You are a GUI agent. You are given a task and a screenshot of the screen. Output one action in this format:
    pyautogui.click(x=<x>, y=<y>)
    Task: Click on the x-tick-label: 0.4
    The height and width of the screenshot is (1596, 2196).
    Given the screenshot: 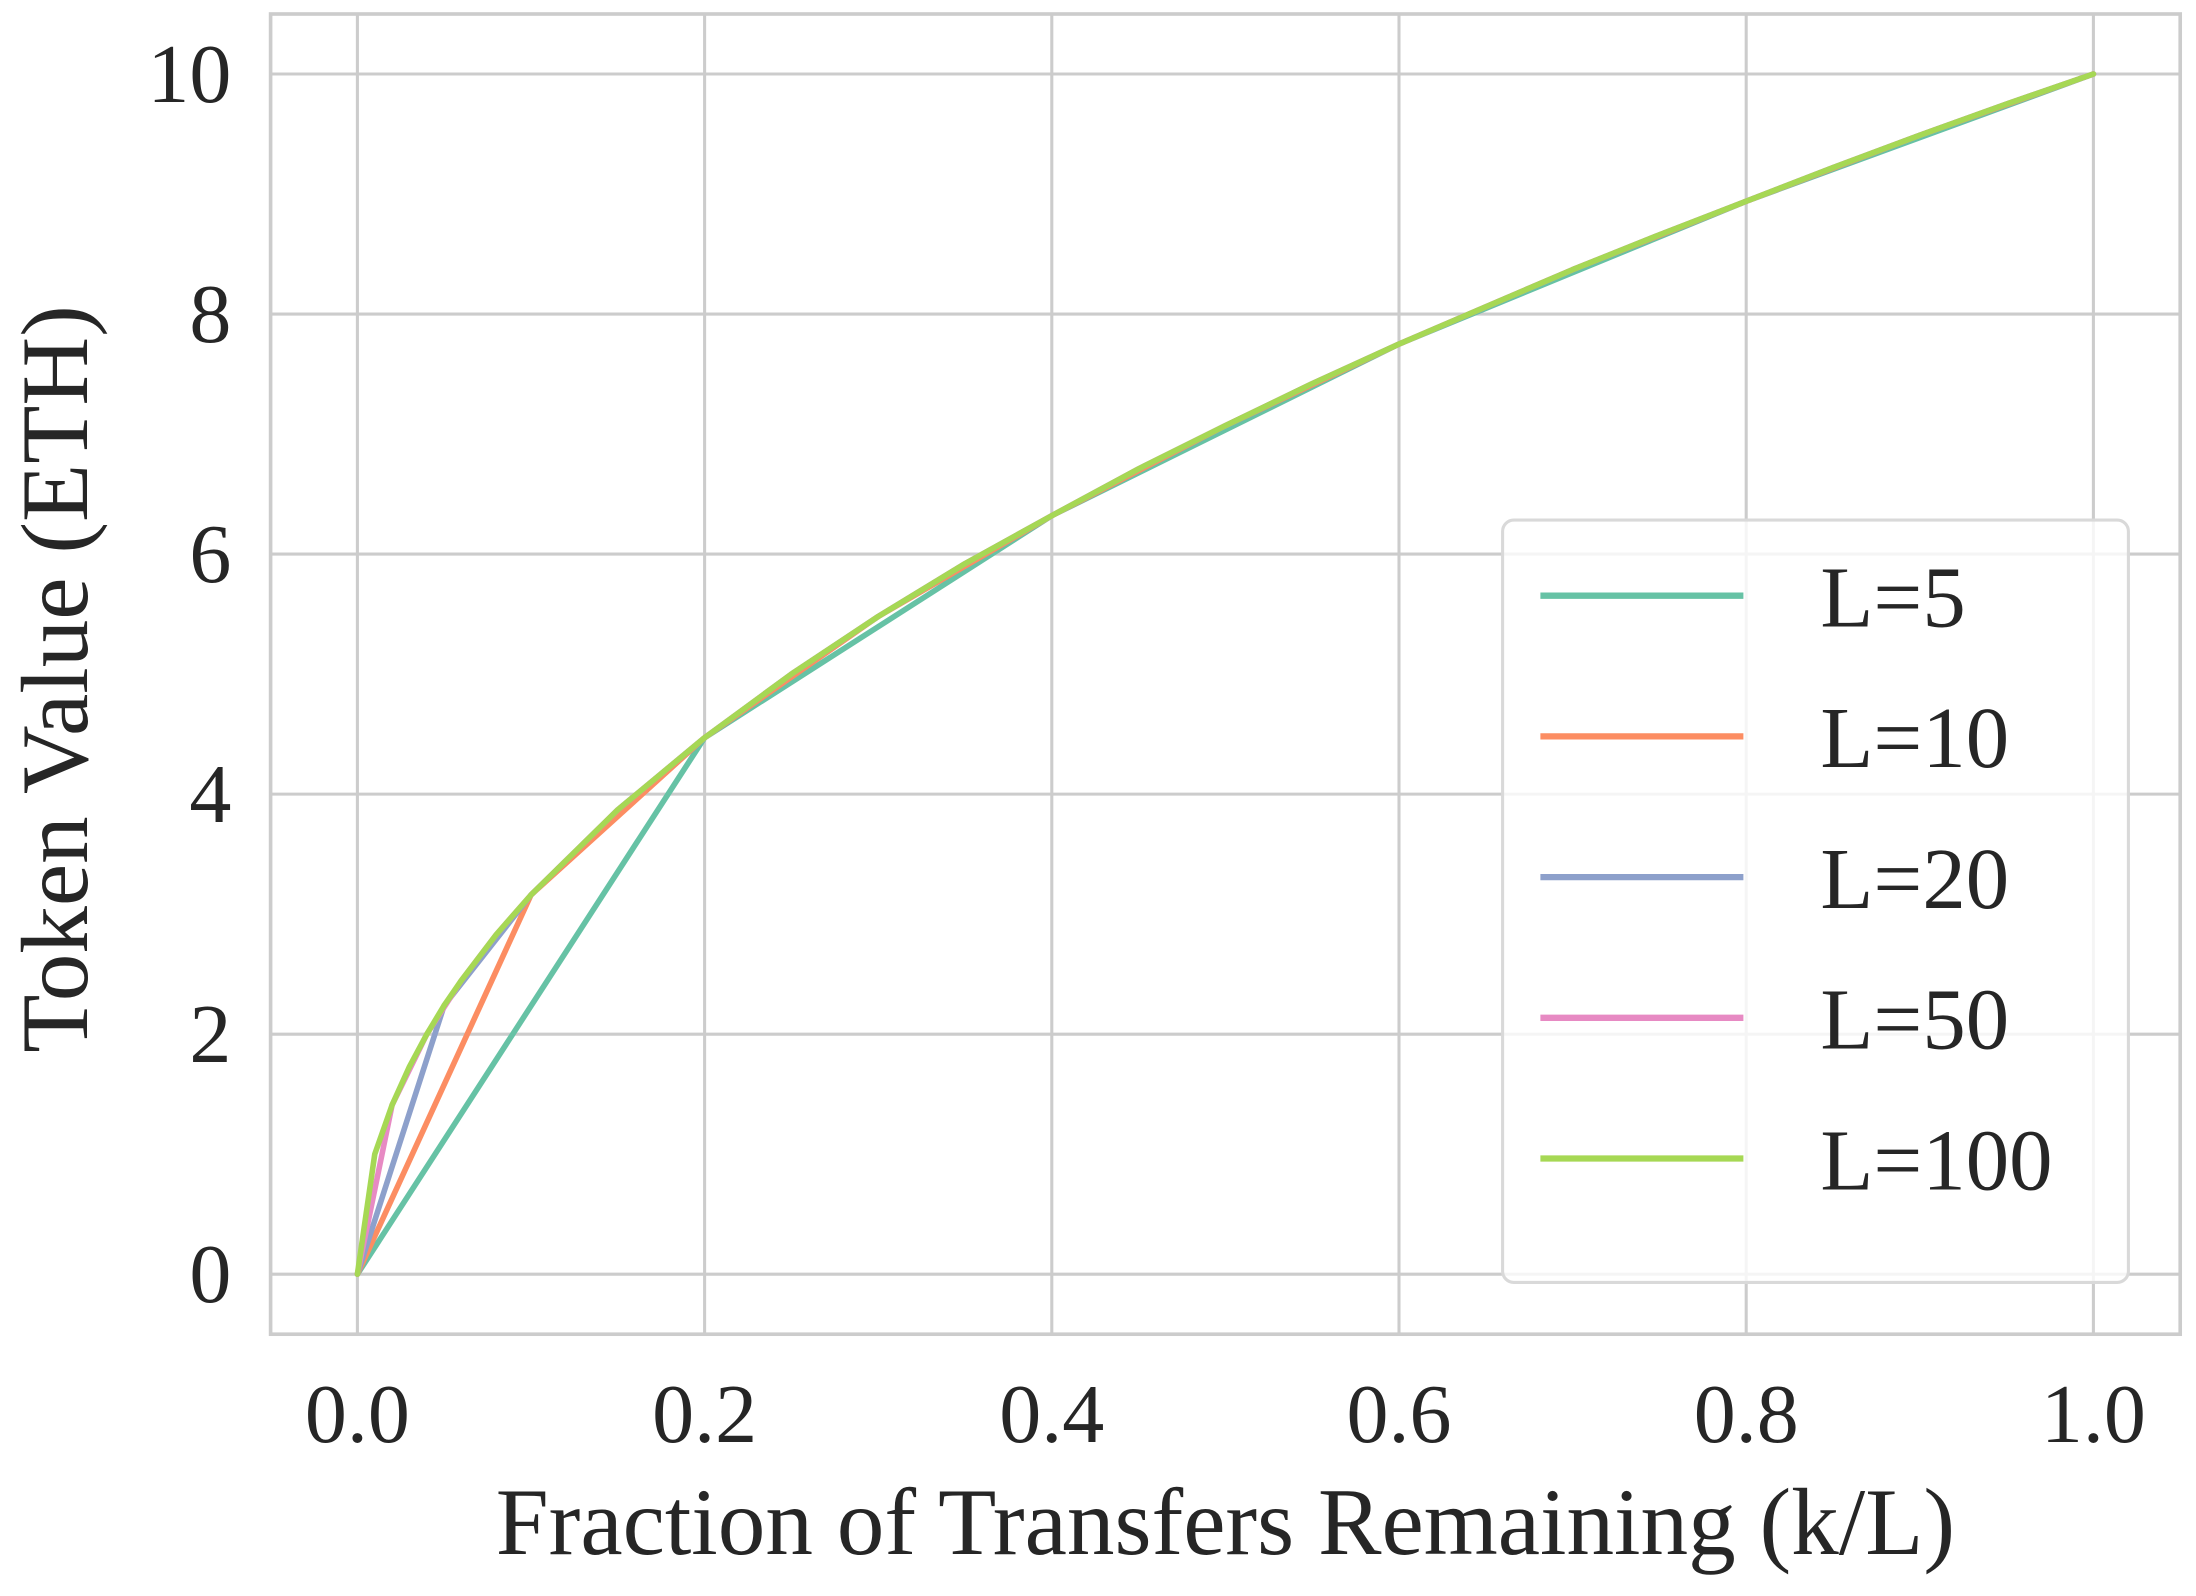 What is the action you would take?
    pyautogui.click(x=1051, y=1414)
    